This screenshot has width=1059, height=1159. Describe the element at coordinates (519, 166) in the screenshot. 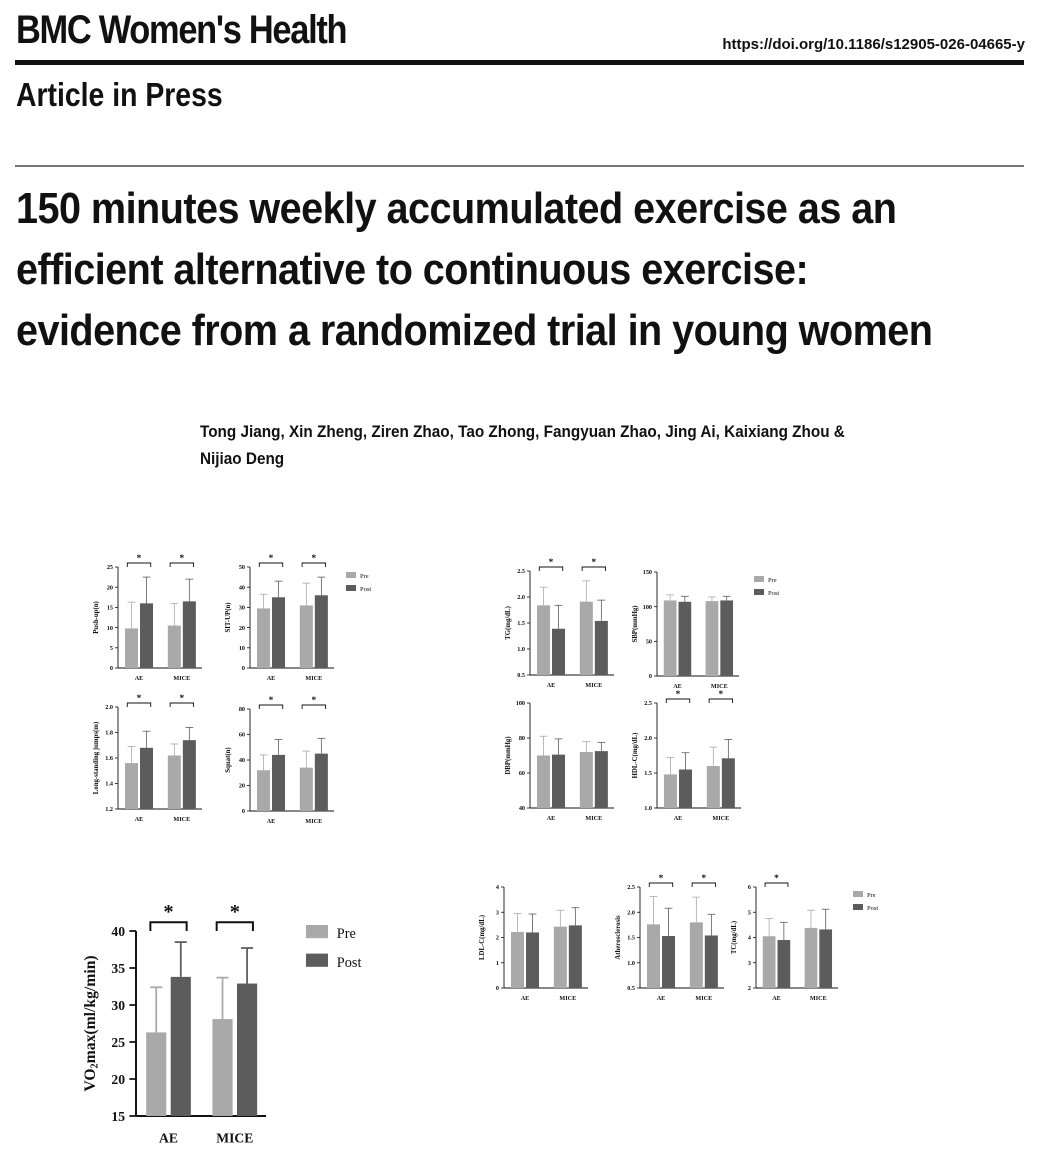

I see `section-divider` at that location.